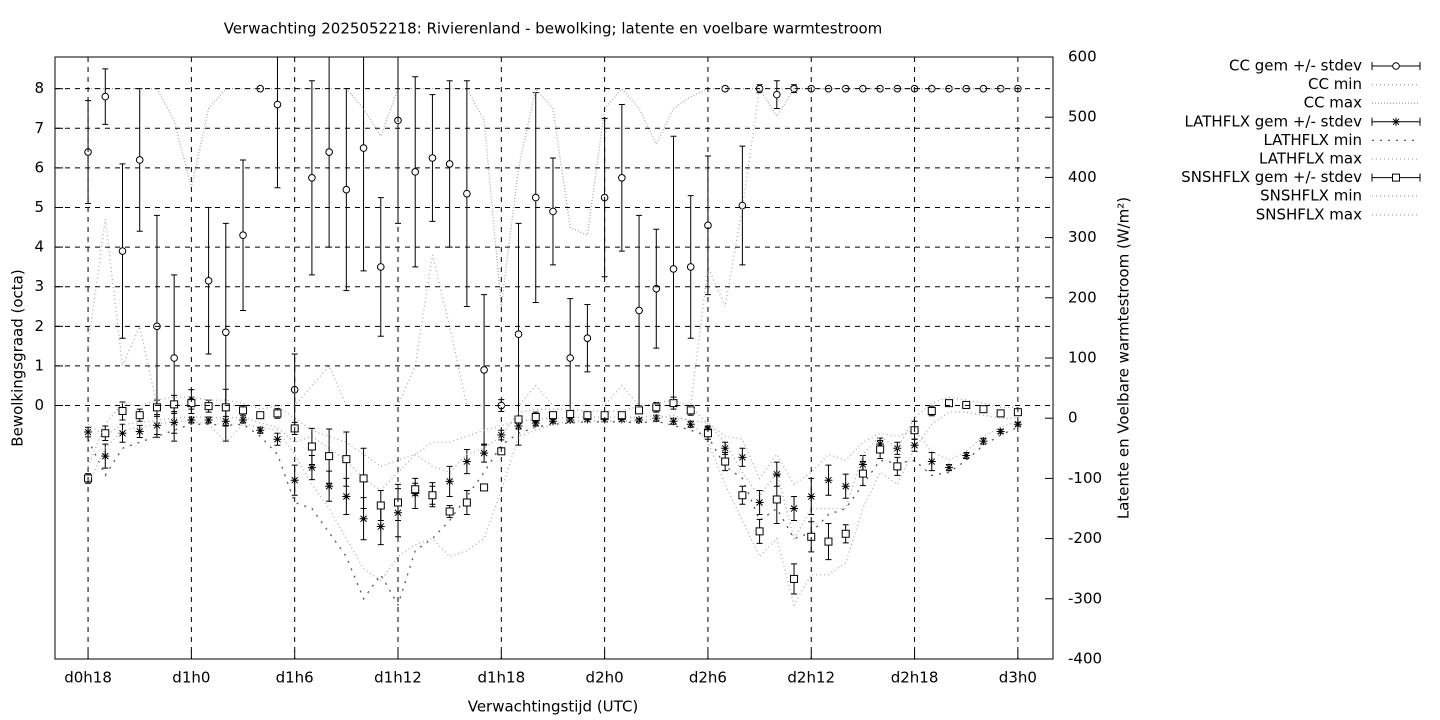 Image resolution: width=1440 pixels, height=720 pixels. What do you see at coordinates (1085, 478) in the screenshot?
I see `y2-tick-label: -100` at bounding box center [1085, 478].